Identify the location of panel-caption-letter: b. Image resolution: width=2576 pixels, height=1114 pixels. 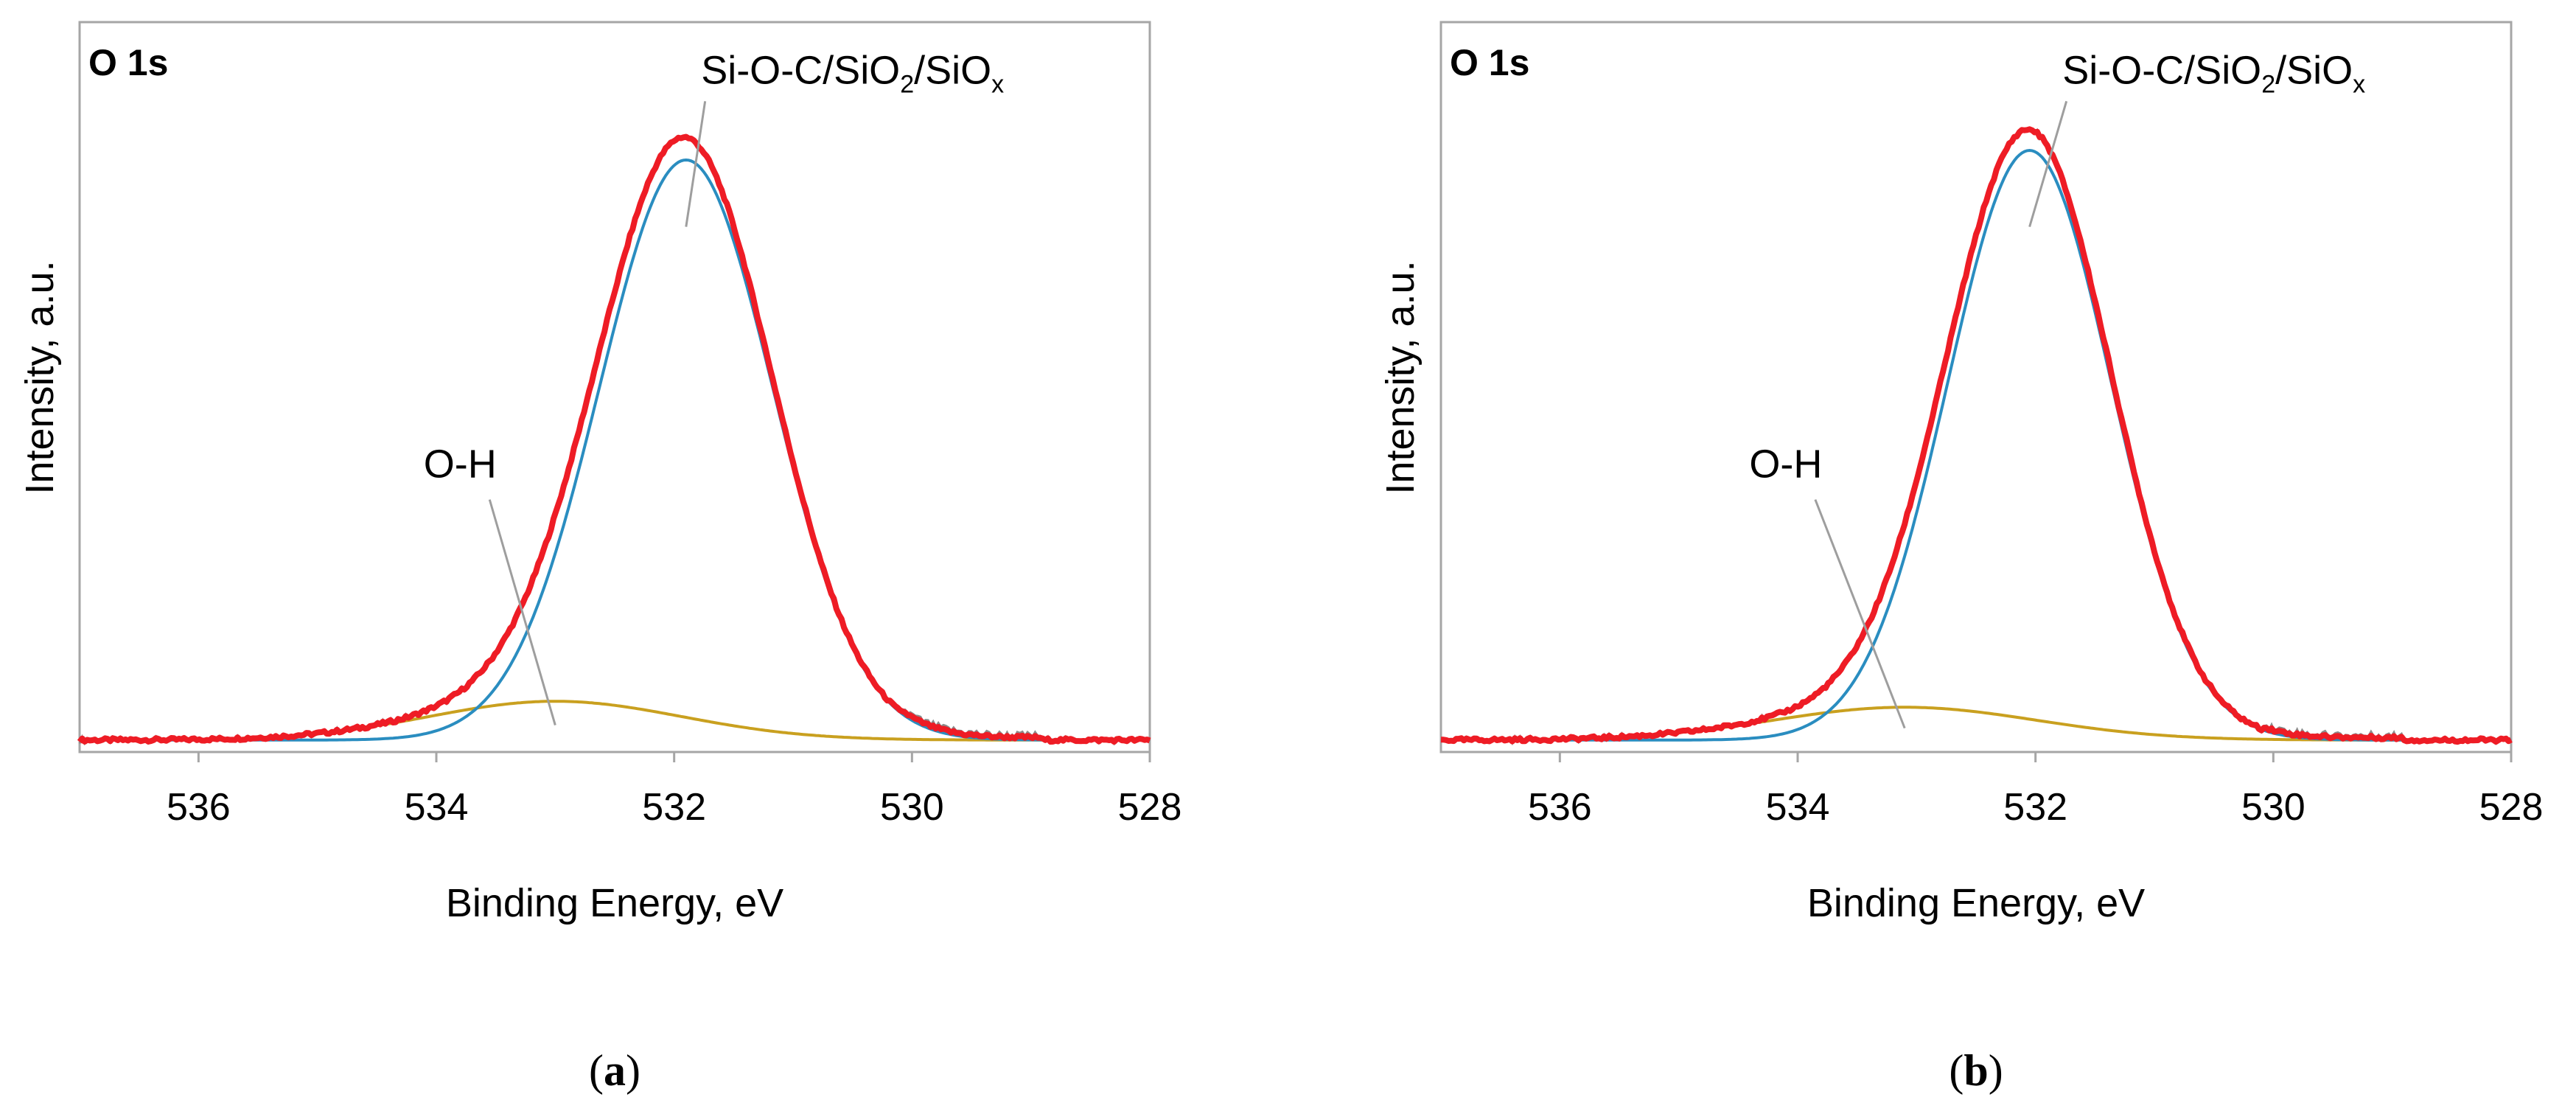
(1976, 1070).